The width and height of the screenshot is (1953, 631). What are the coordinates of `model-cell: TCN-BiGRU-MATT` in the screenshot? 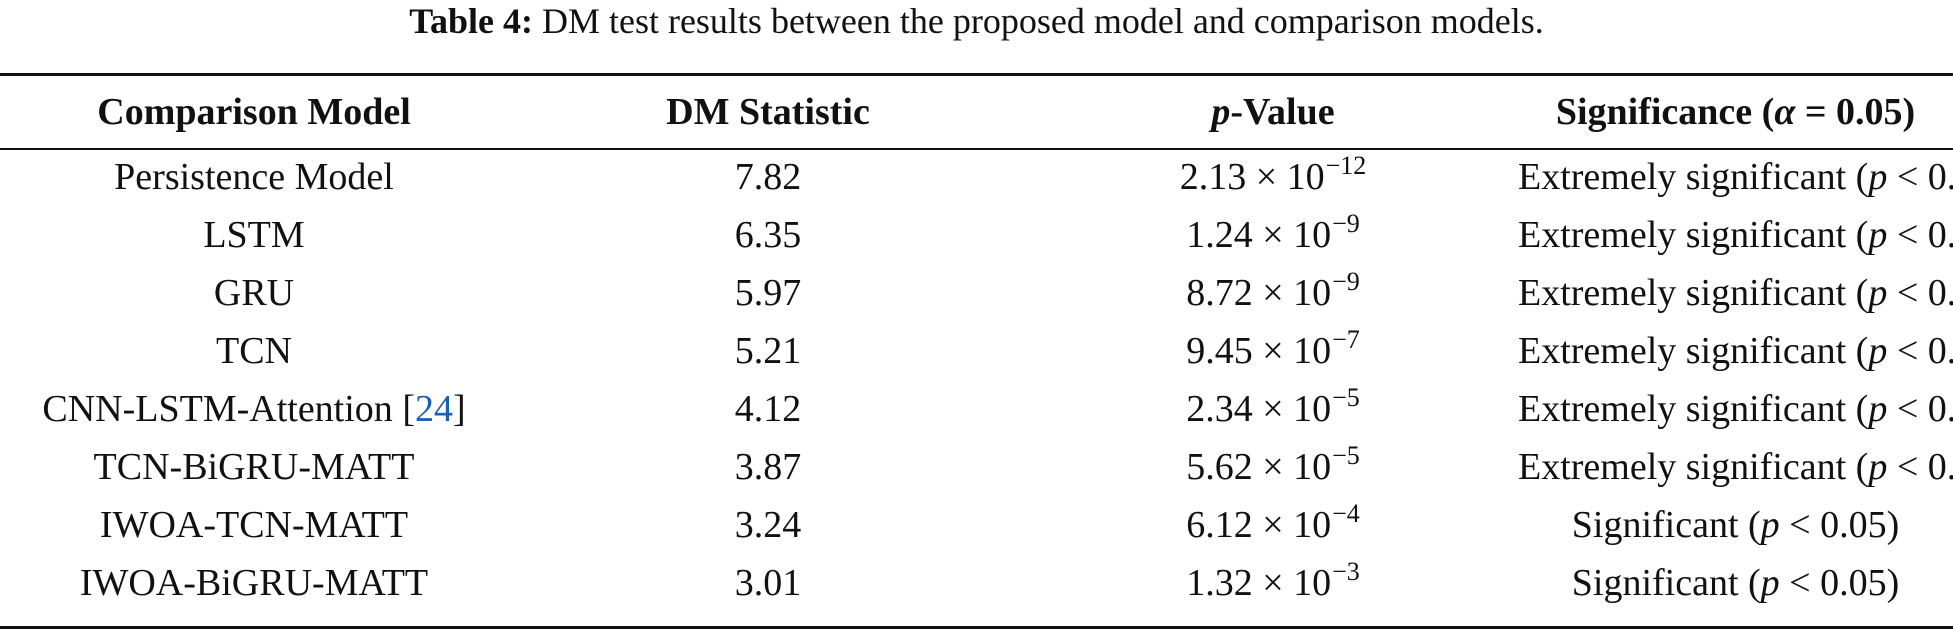 It's located at (254, 467).